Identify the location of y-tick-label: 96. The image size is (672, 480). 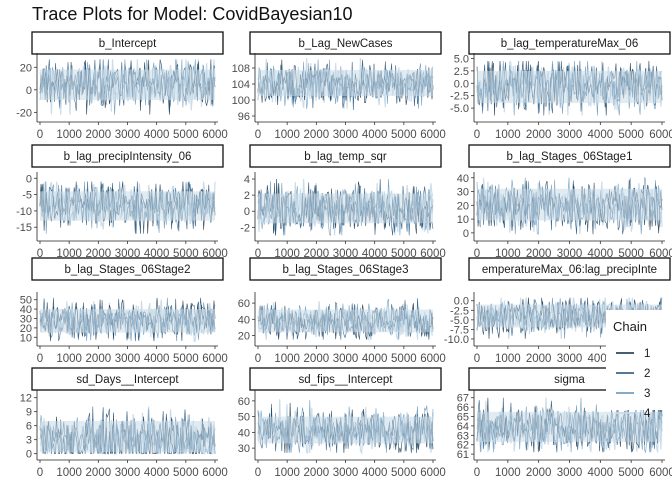
(244, 117).